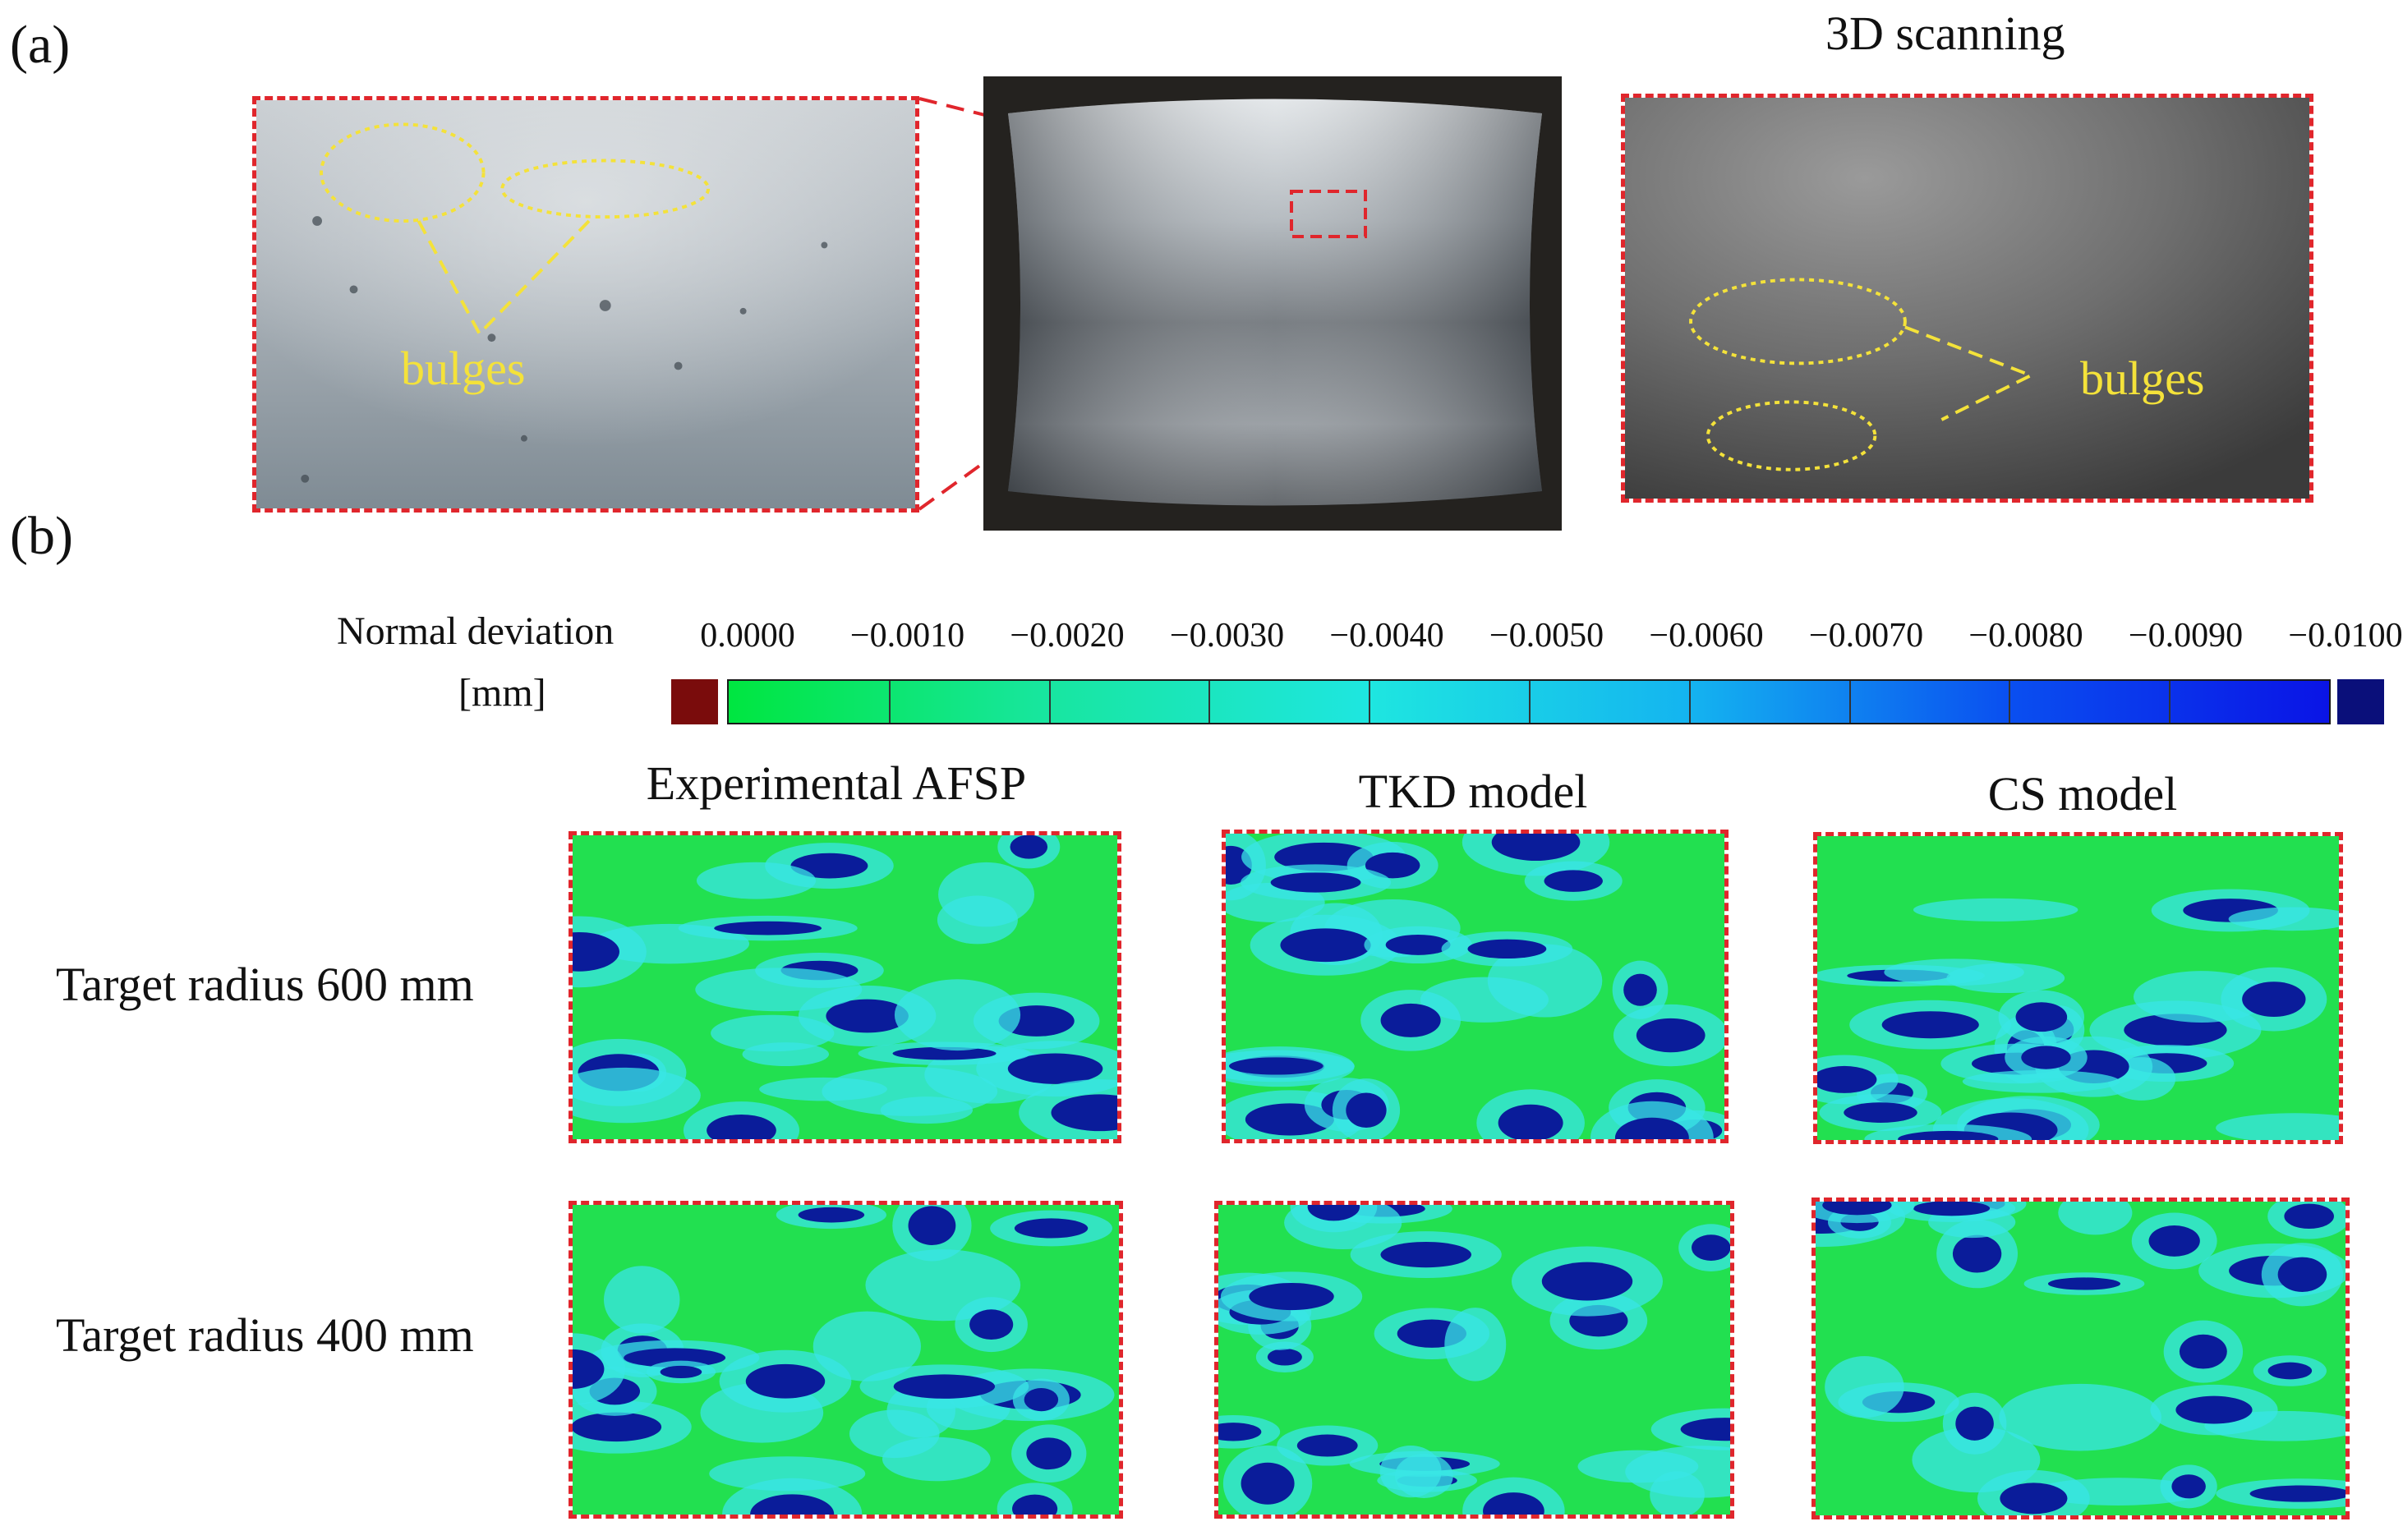 The height and width of the screenshot is (1540, 2403). What do you see at coordinates (747, 636) in the screenshot?
I see `legend-tick-label: 0.0000` at bounding box center [747, 636].